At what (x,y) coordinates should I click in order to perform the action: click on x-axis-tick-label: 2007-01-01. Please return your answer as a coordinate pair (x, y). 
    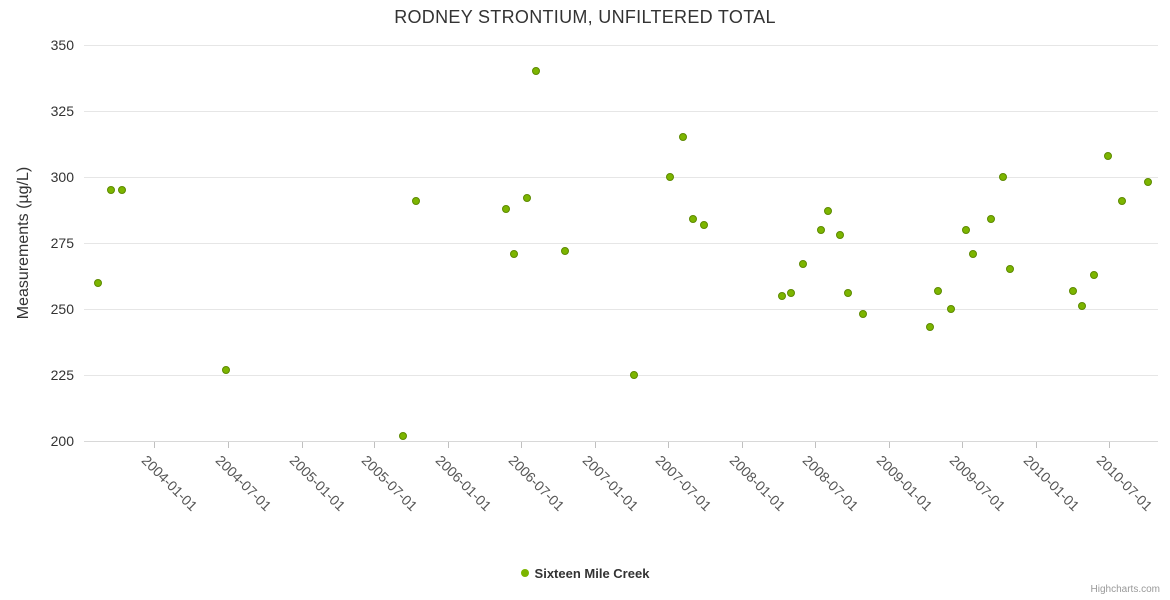
    Looking at the image, I should click on (610, 483).